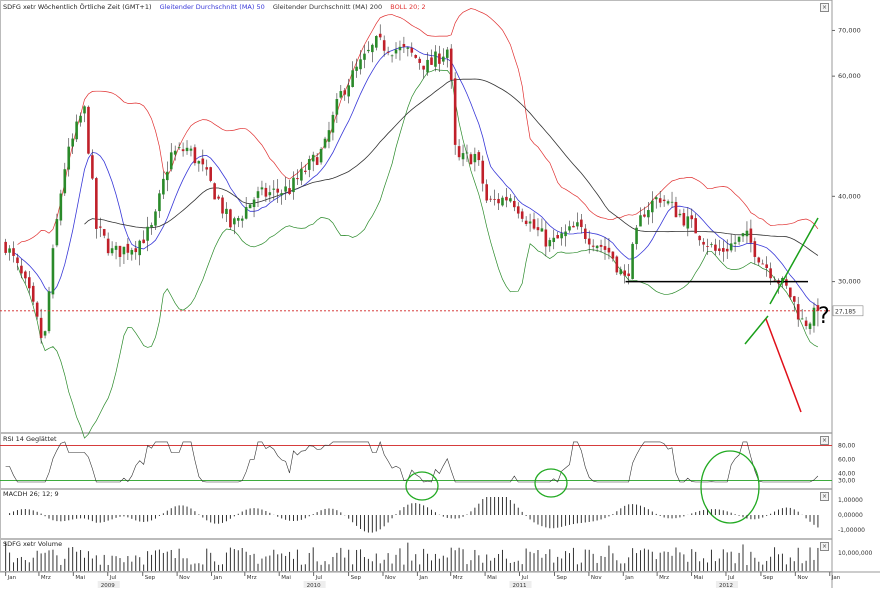  What do you see at coordinates (327, 7) in the screenshot?
I see `ma200-legend: Gleitender Durchschnitt (MA) 200` at bounding box center [327, 7].